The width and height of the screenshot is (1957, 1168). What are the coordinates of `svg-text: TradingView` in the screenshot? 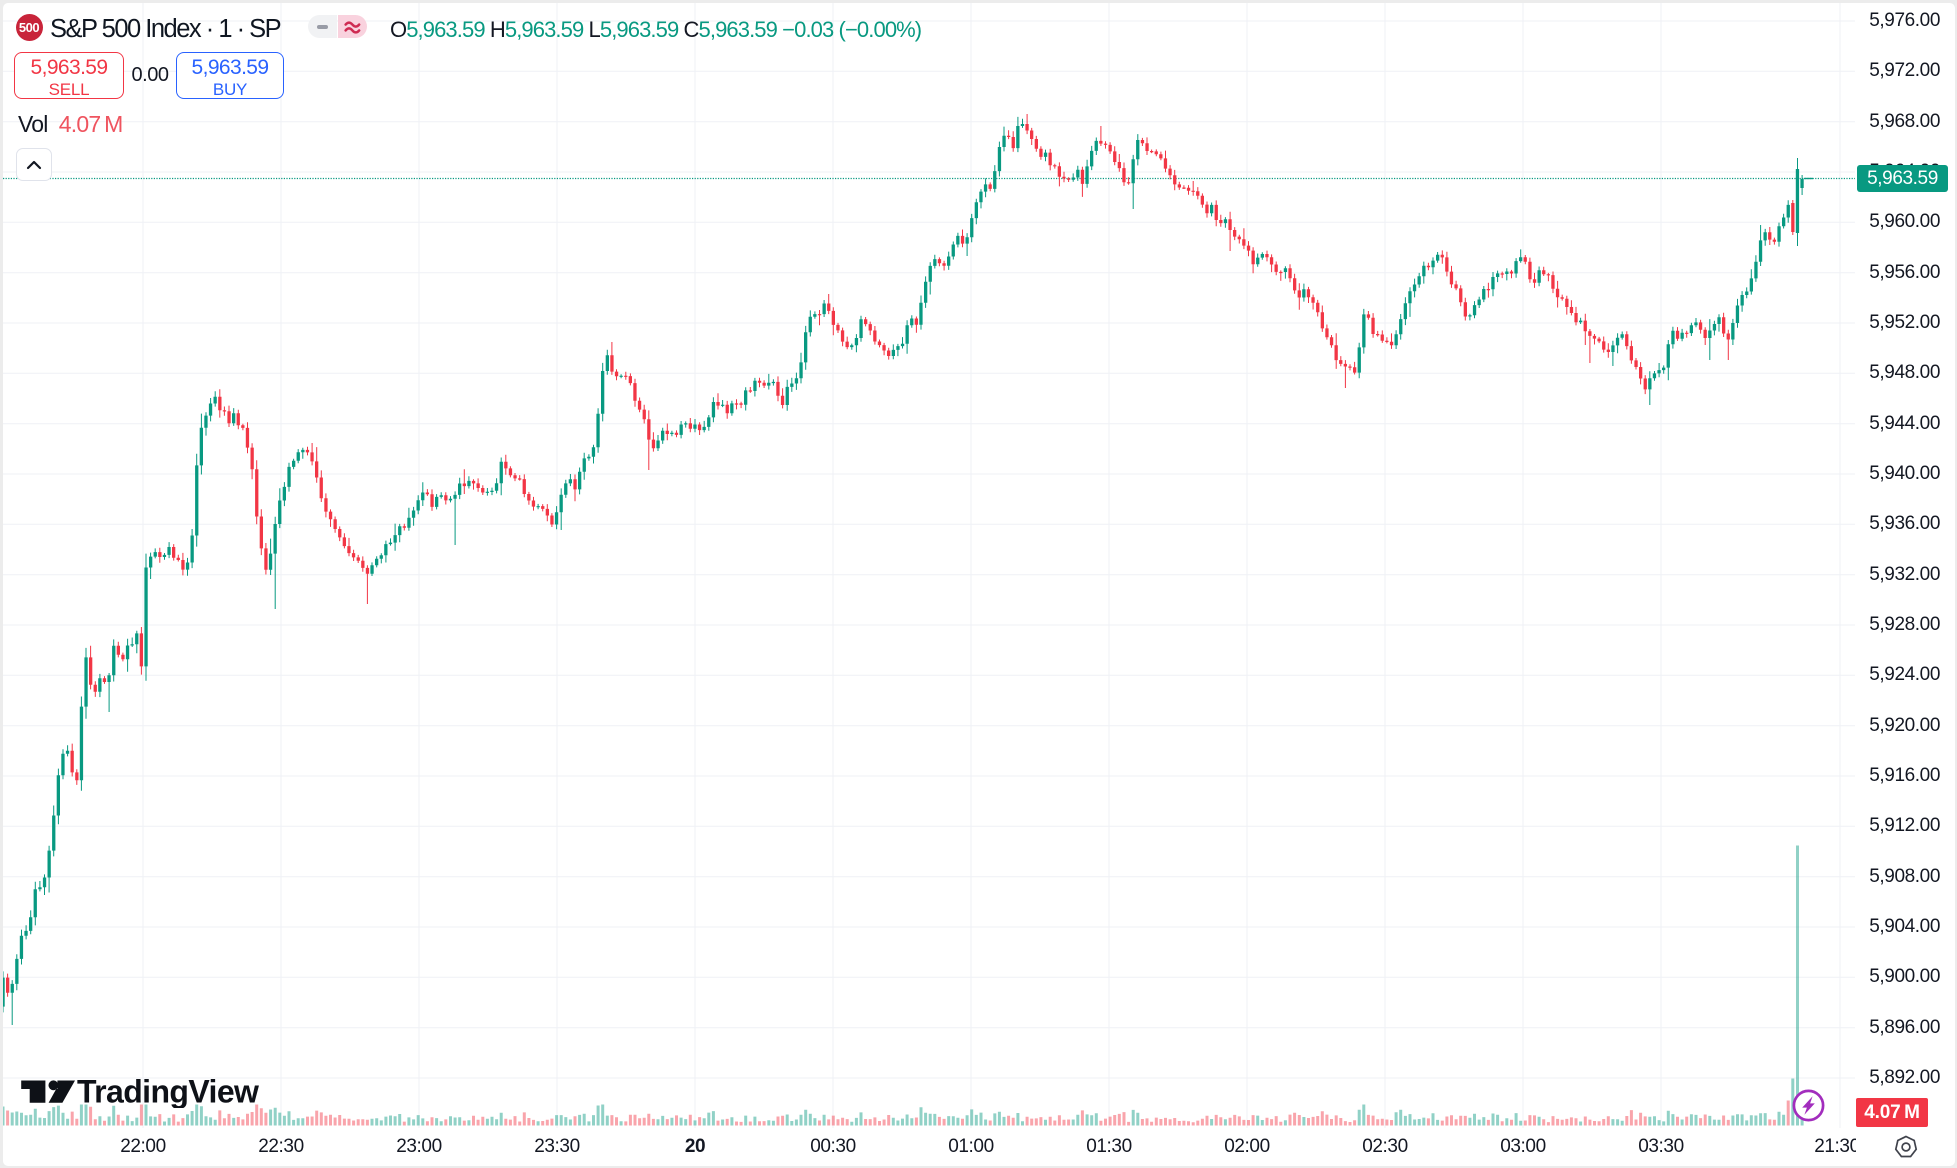 It's located at (168, 1093).